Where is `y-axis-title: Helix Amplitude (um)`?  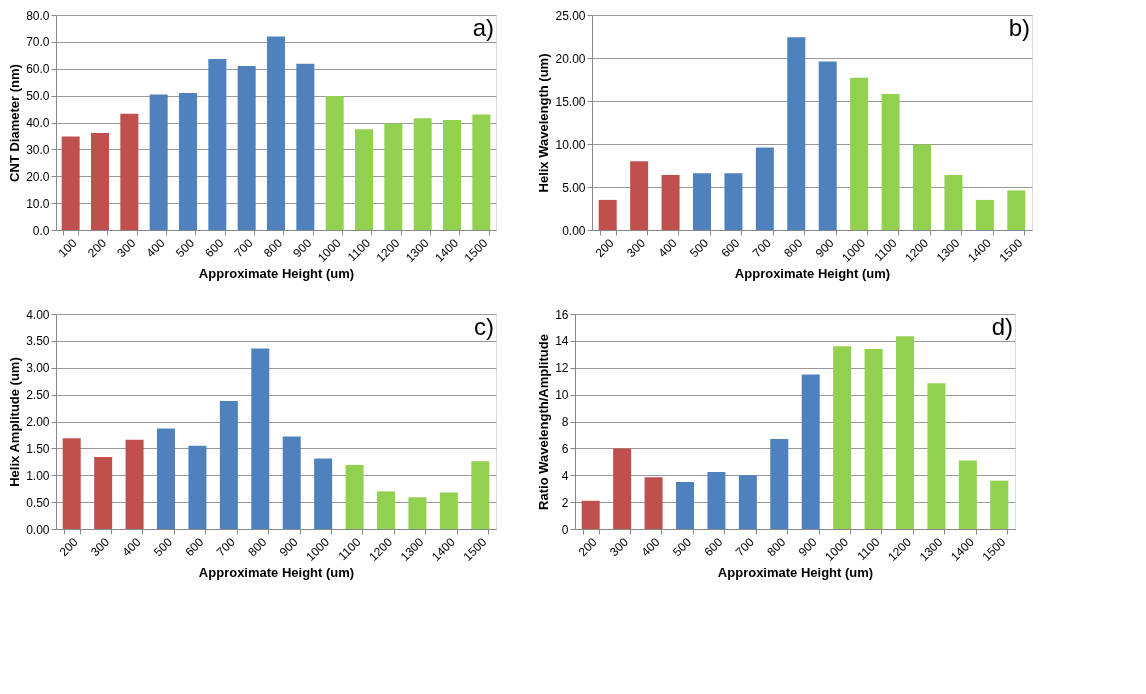
y-axis-title: Helix Amplitude (um) is located at coordinates (15, 422).